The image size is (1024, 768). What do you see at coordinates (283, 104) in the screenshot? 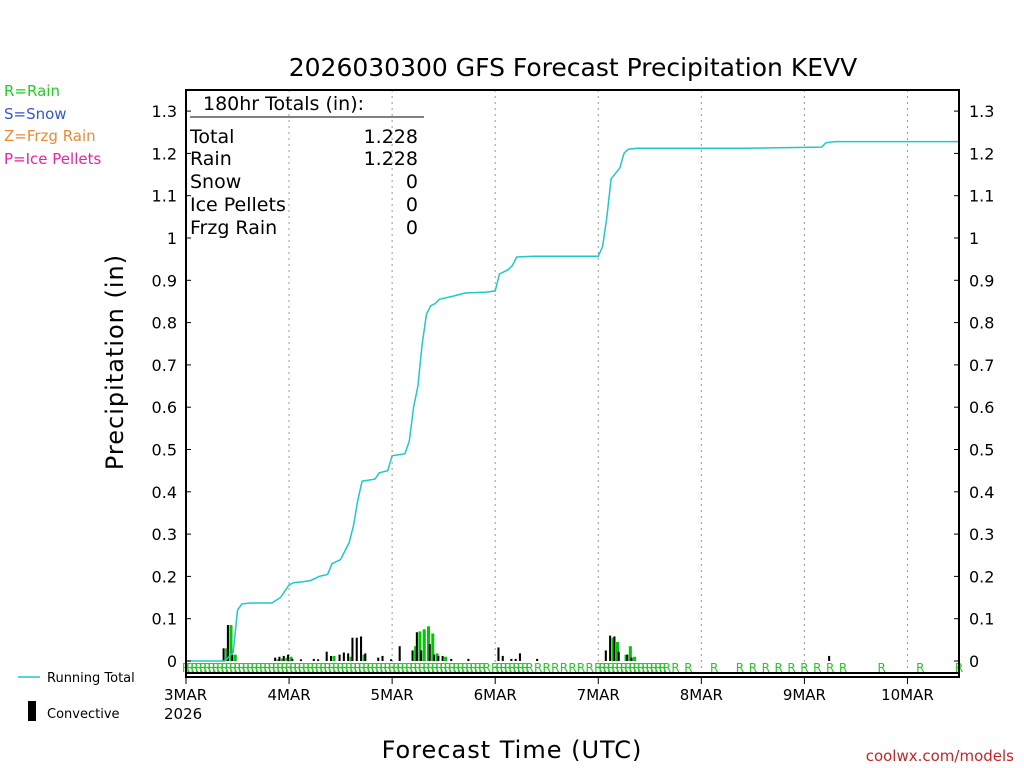
I see `totals-heading: 180hr Totals (in):` at bounding box center [283, 104].